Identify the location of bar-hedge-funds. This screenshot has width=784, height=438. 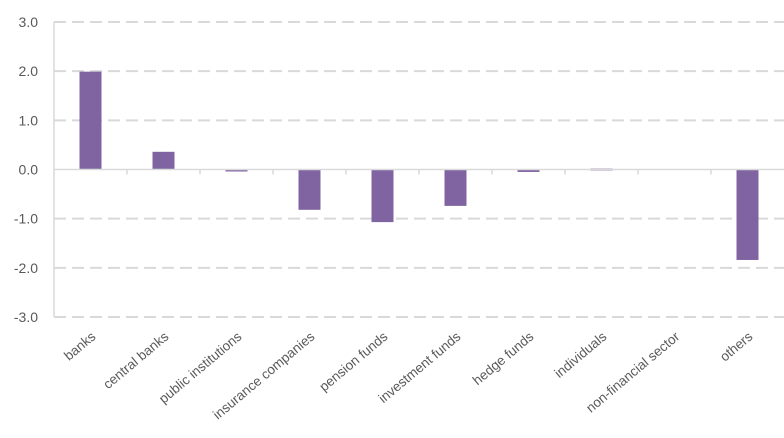
(528, 170).